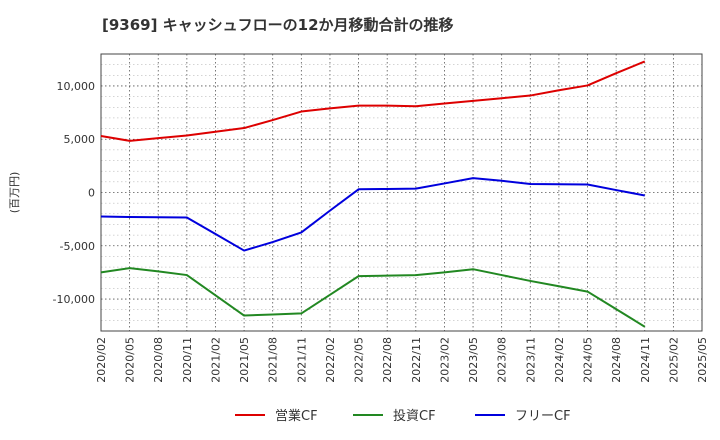  What do you see at coordinates (296, 416) in the screenshot?
I see `legend-label: 営業CF` at bounding box center [296, 416].